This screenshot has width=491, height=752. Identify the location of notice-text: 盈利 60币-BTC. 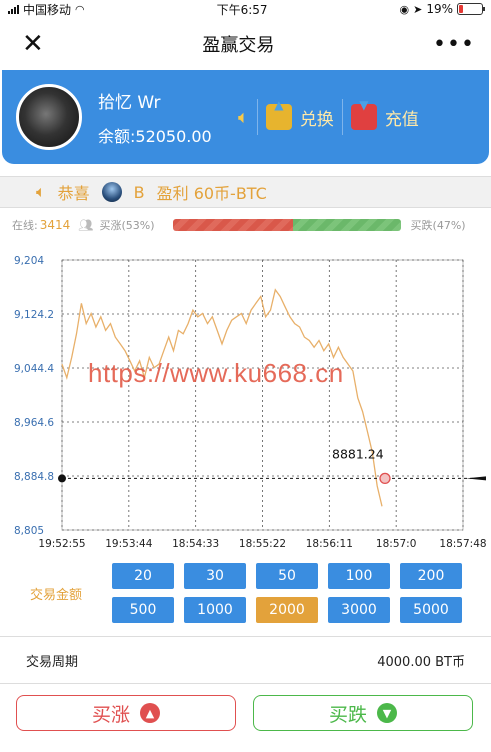
(211, 193).